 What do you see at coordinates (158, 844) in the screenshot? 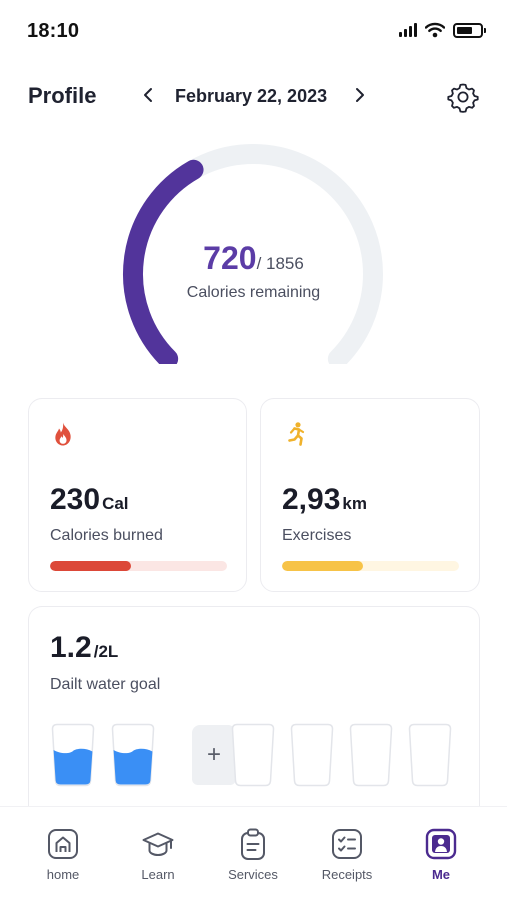
I see `graduation-cap-icon` at bounding box center [158, 844].